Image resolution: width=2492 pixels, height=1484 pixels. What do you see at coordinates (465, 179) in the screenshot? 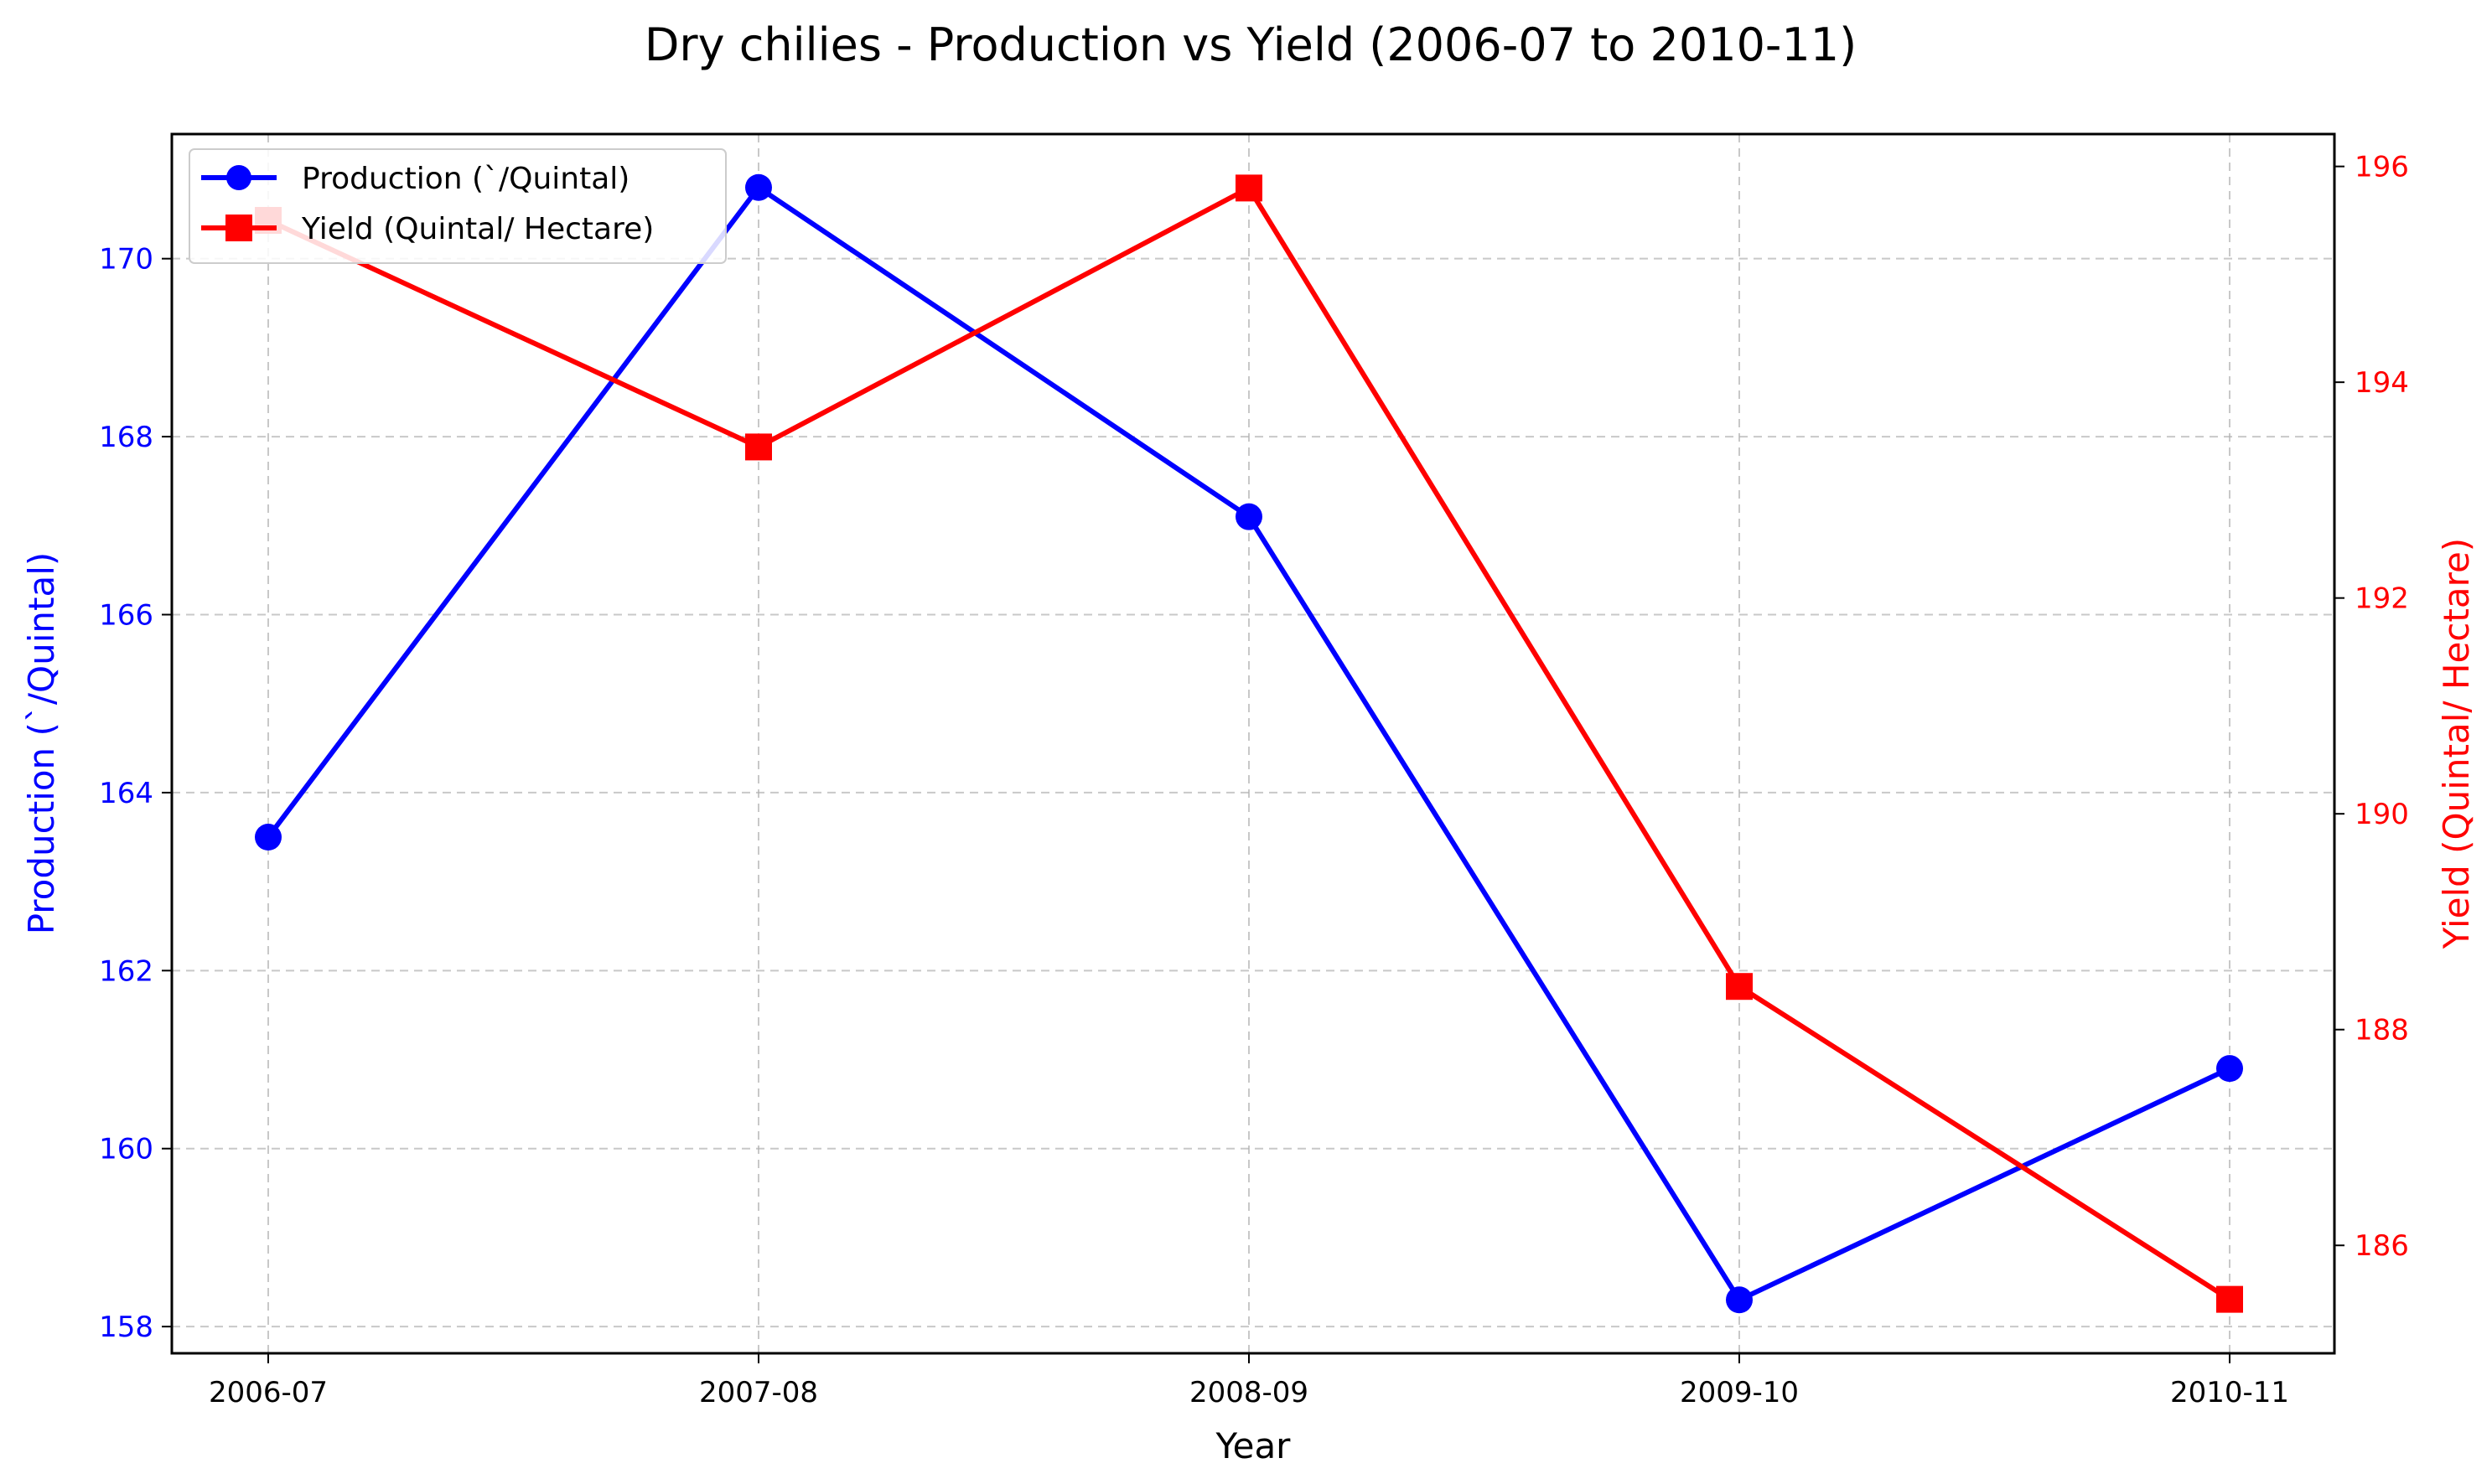
I see `legend-label-production: Production (`/Quintal)` at bounding box center [465, 179].